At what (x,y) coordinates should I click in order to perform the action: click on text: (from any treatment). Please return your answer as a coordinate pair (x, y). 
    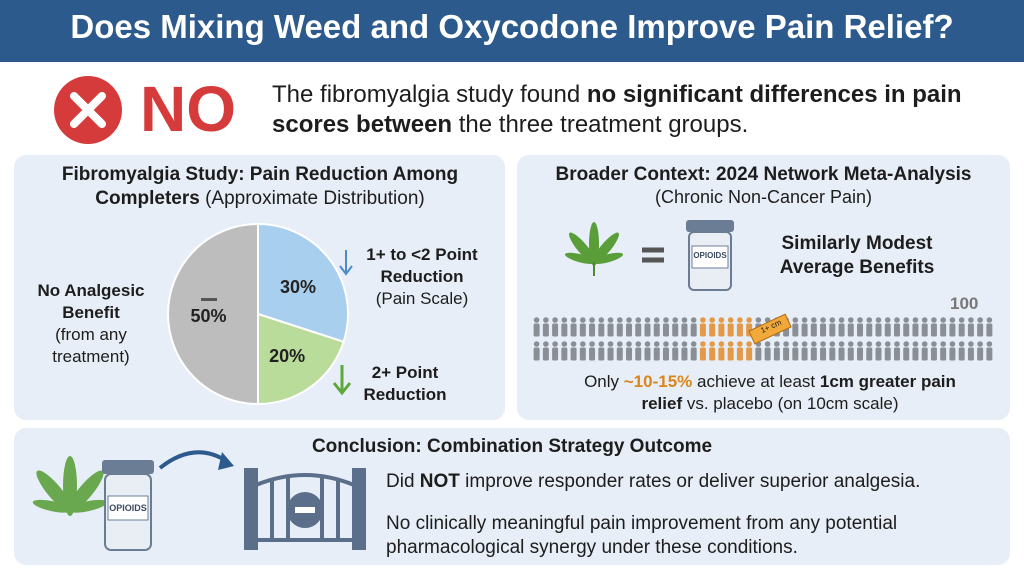
    Looking at the image, I should click on (91, 345).